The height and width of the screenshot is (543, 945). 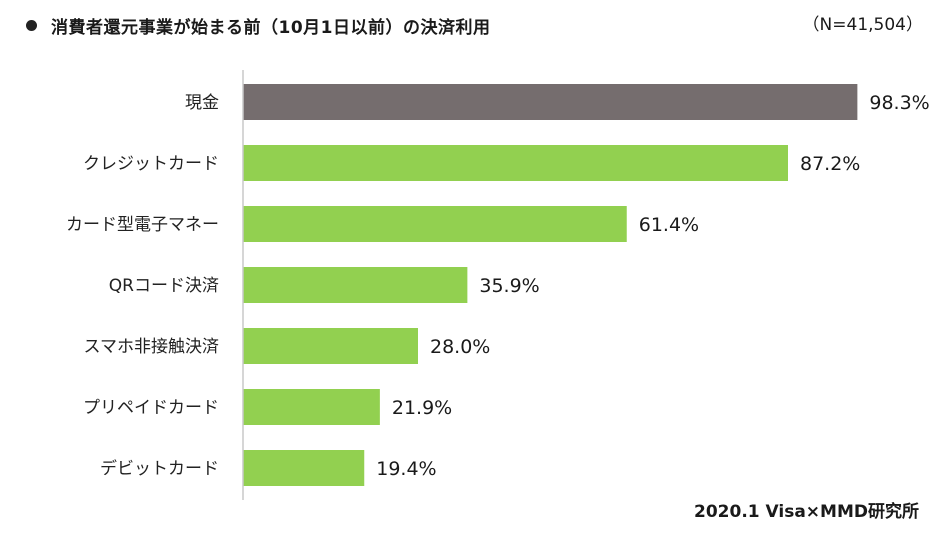 What do you see at coordinates (271, 27) in the screenshot?
I see `chart-title: 消費者還元事業が始まる前（10月1日以前）の決済利用` at bounding box center [271, 27].